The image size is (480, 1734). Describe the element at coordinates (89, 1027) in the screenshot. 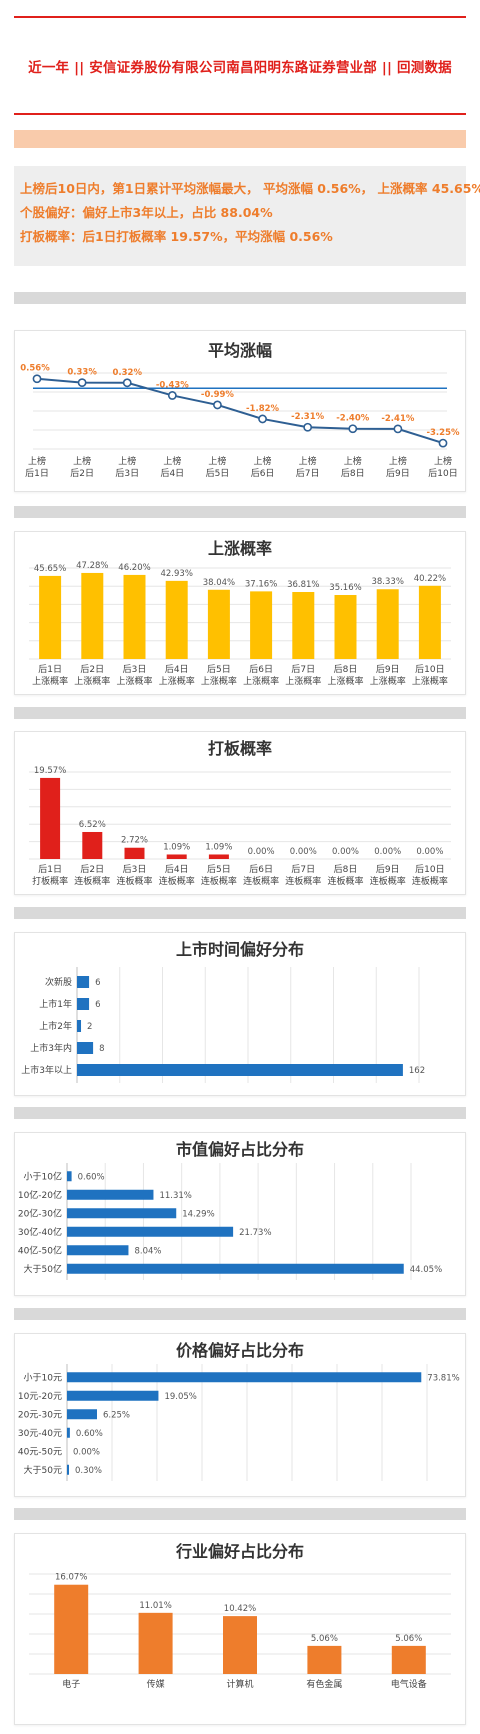

I see `data-label: 2` at that location.